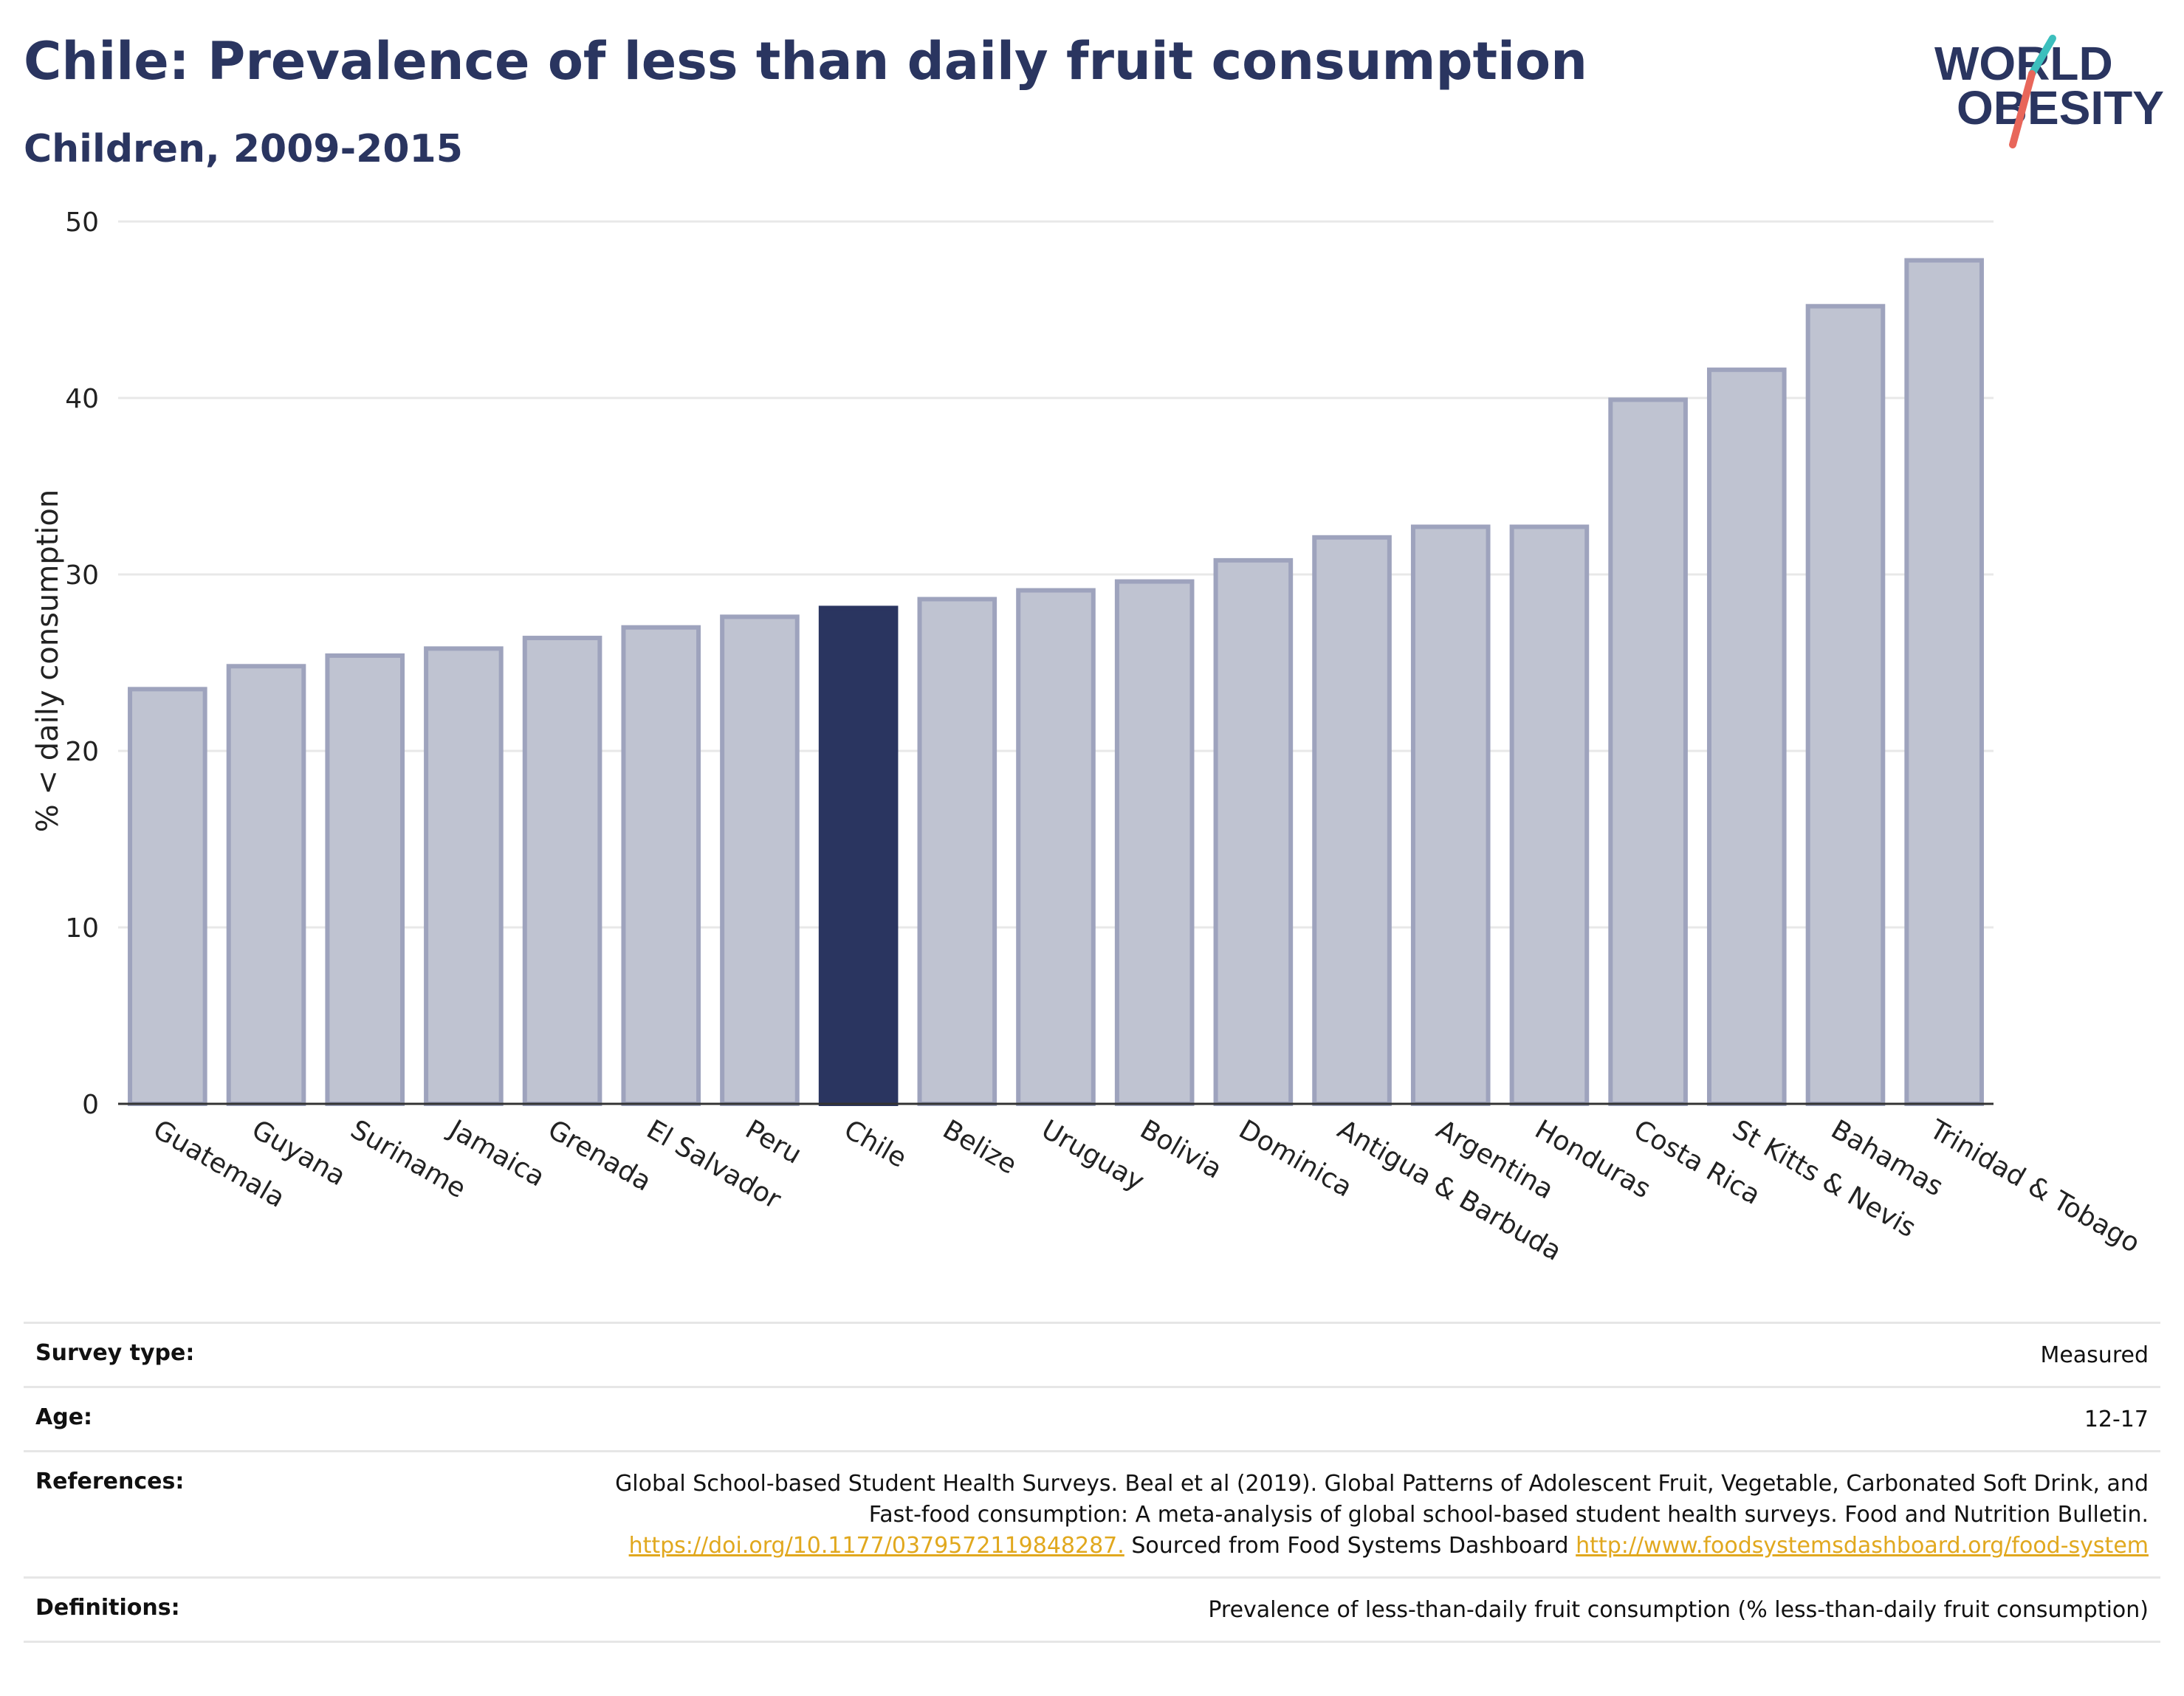  What do you see at coordinates (1944, 683) in the screenshot?
I see `bar-trinidad-tobago` at bounding box center [1944, 683].